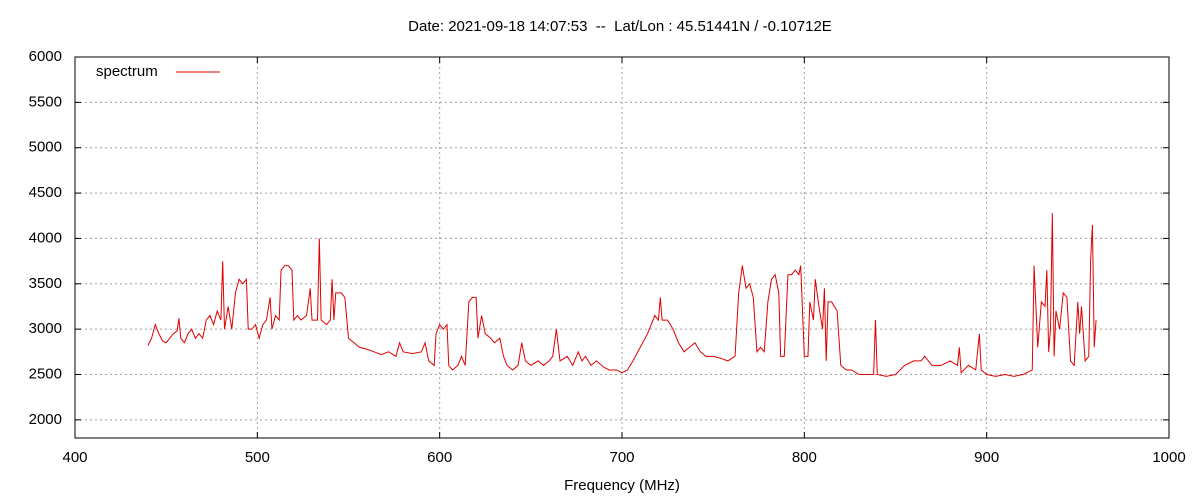  Describe the element at coordinates (45, 419) in the screenshot. I see `y-tick-label: 2000` at that location.